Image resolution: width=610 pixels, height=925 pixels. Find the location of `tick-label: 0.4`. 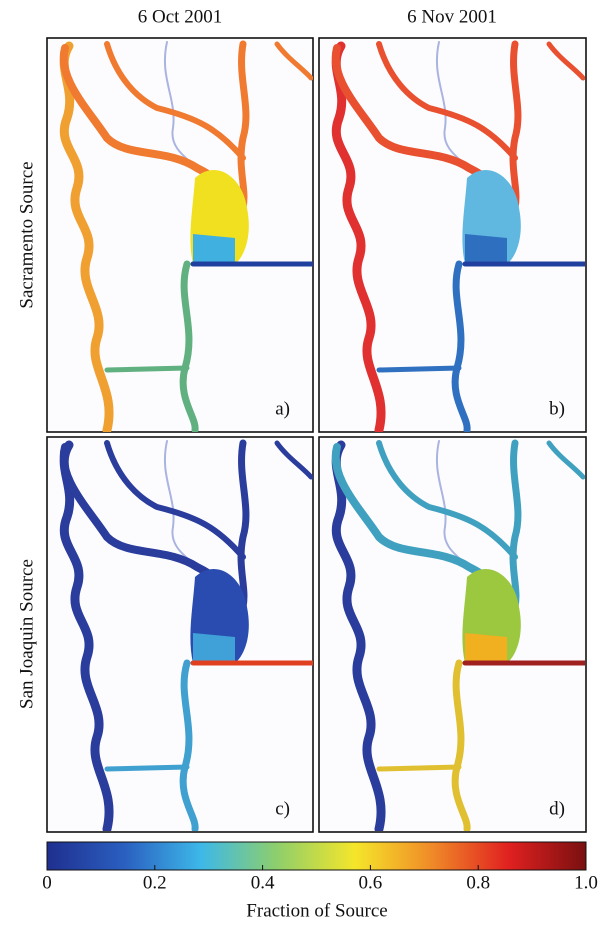

tick-label: 0.4 is located at coordinates (263, 882).